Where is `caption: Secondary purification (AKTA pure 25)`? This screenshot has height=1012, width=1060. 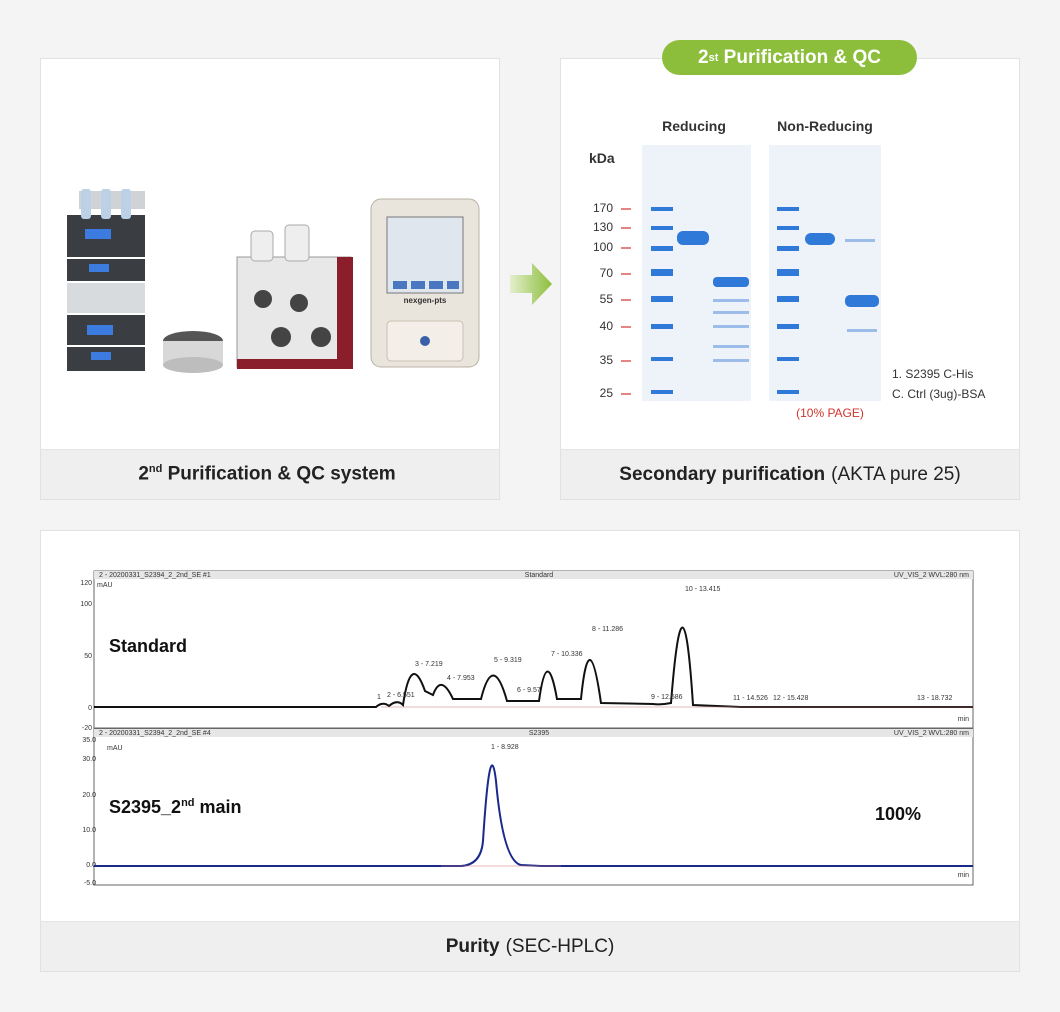 caption: Secondary purification (AKTA pure 25) is located at coordinates (790, 474).